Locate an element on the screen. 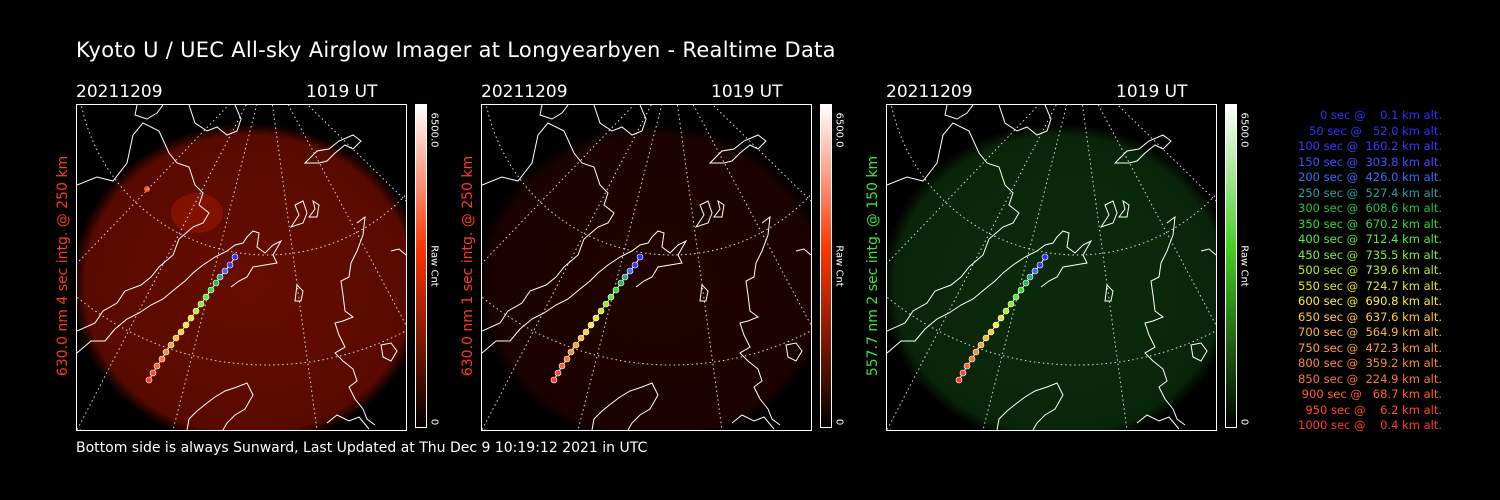  panel-1-time: 1019 UT is located at coordinates (342, 92).